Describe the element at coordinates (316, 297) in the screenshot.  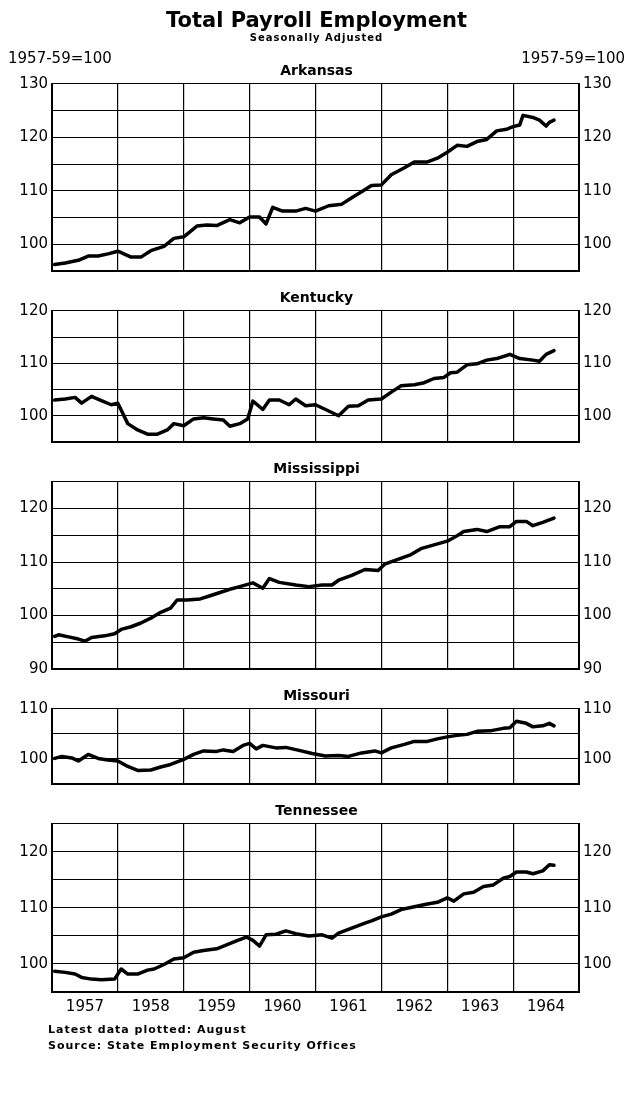
I see `chart-title: Kentucky` at that location.